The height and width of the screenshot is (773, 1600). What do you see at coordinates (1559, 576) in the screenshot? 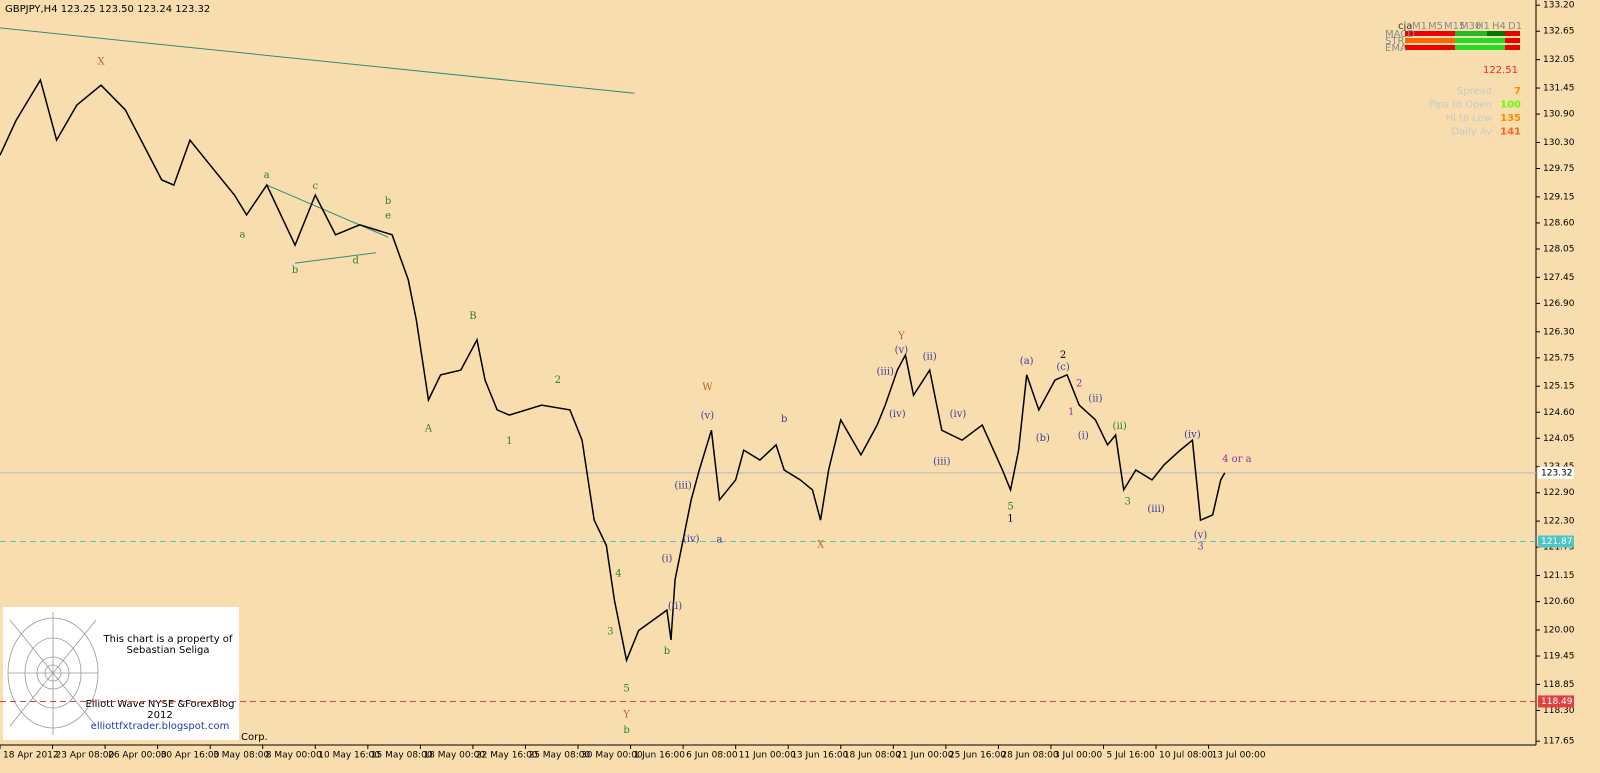
I see `y-tick-label: 121.15` at bounding box center [1559, 576].